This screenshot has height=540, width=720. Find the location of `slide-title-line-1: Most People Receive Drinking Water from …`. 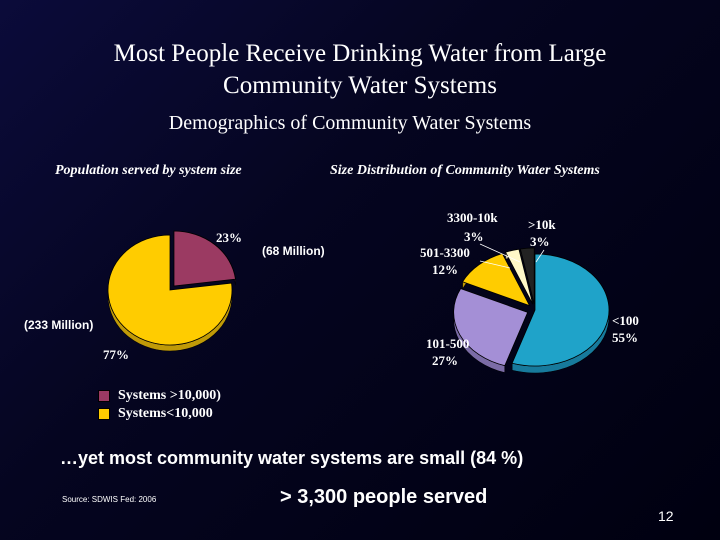

slide-title-line-1: Most People Receive Drinking Water from … is located at coordinates (360, 53).